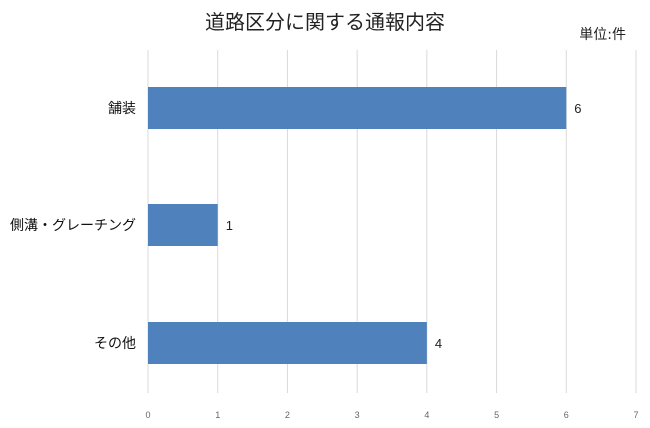 Image resolution: width=650 pixels, height=428 pixels. I want to click on chart-title: 道路区分に関する通報内容, so click(325, 22).